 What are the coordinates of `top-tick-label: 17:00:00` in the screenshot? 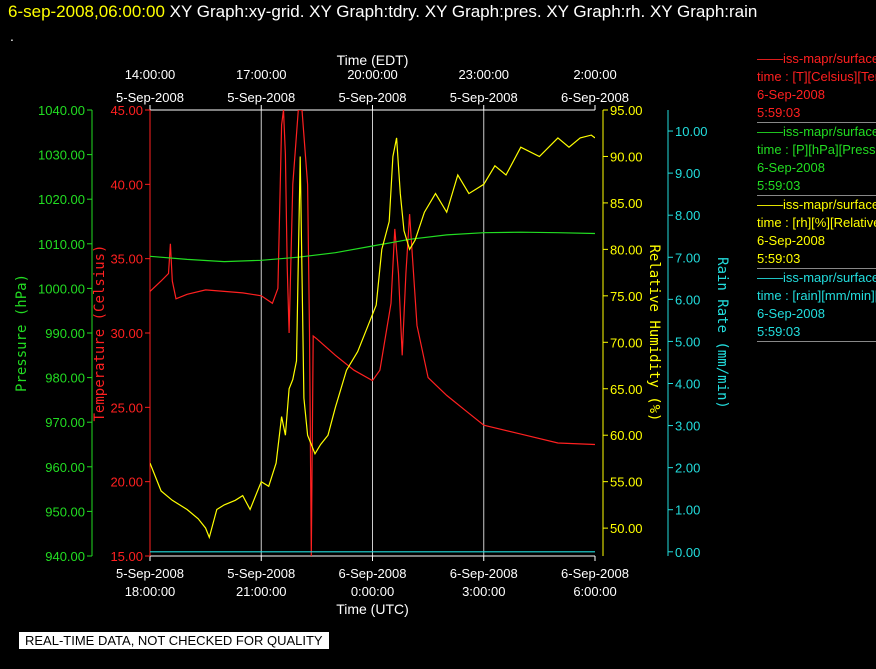 It's located at (261, 74).